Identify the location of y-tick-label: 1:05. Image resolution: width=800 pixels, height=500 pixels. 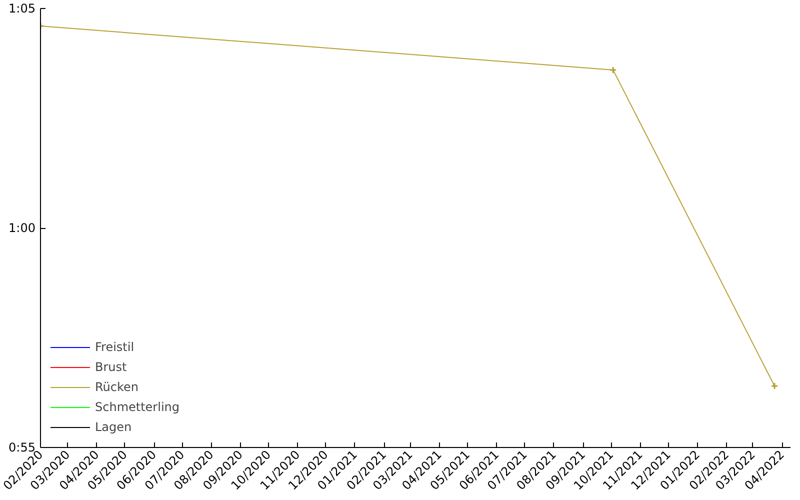
(22, 9).